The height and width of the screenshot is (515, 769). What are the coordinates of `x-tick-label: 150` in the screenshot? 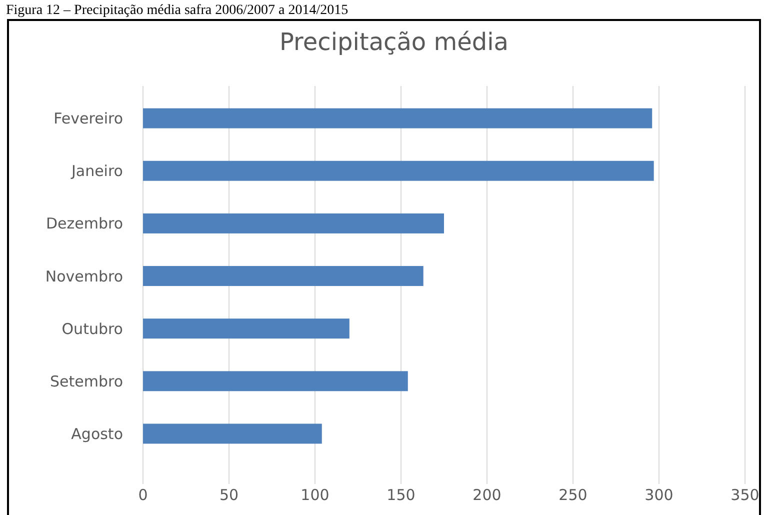 It's located at (401, 495).